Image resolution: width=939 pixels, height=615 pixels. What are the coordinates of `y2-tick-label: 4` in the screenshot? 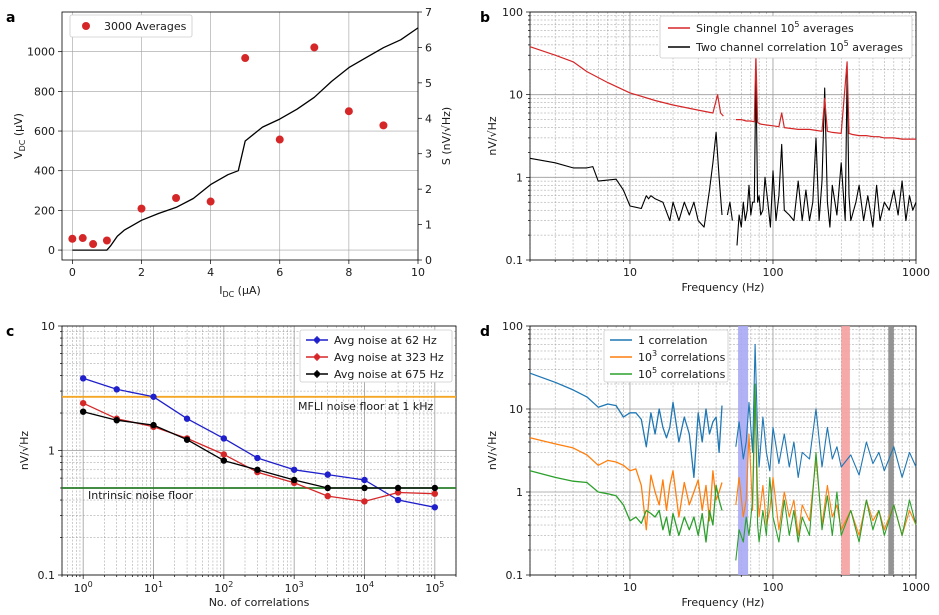 It's located at (428, 118).